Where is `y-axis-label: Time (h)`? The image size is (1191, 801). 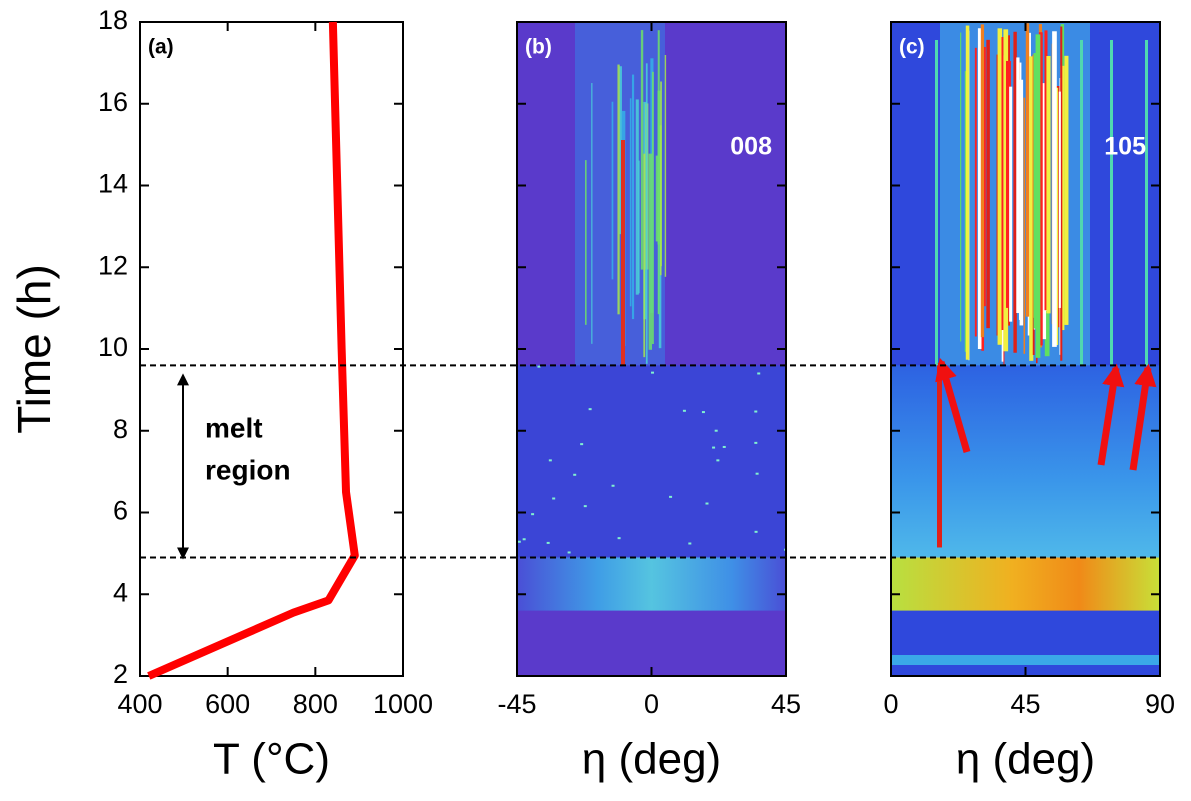 y-axis-label: Time (h) is located at coordinates (34, 349).